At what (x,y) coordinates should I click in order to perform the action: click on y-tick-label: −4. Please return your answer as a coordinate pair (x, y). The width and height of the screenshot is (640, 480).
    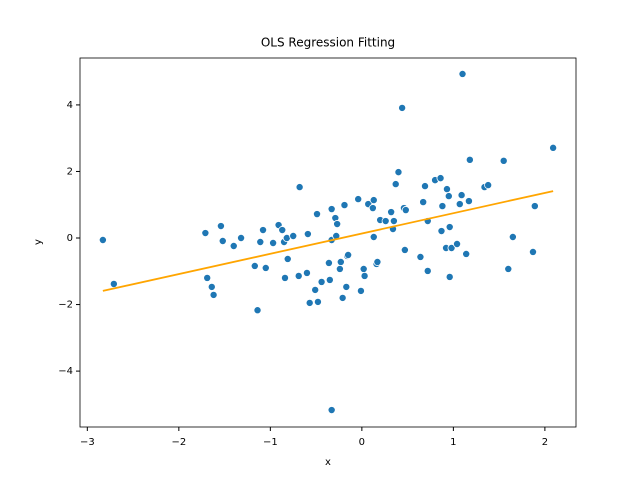
    Looking at the image, I should click on (65, 371).